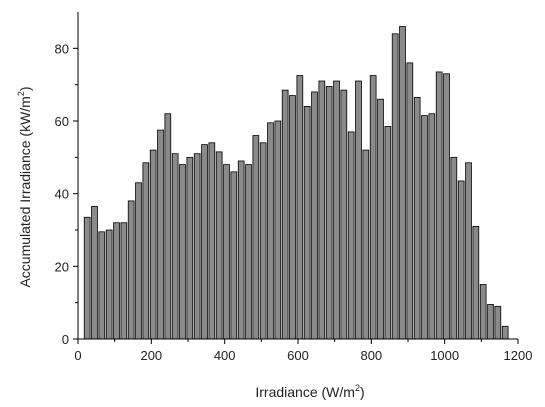 Image resolution: width=545 pixels, height=407 pixels. Describe the element at coordinates (62, 48) in the screenshot. I see `y-tick-label: 80` at that location.